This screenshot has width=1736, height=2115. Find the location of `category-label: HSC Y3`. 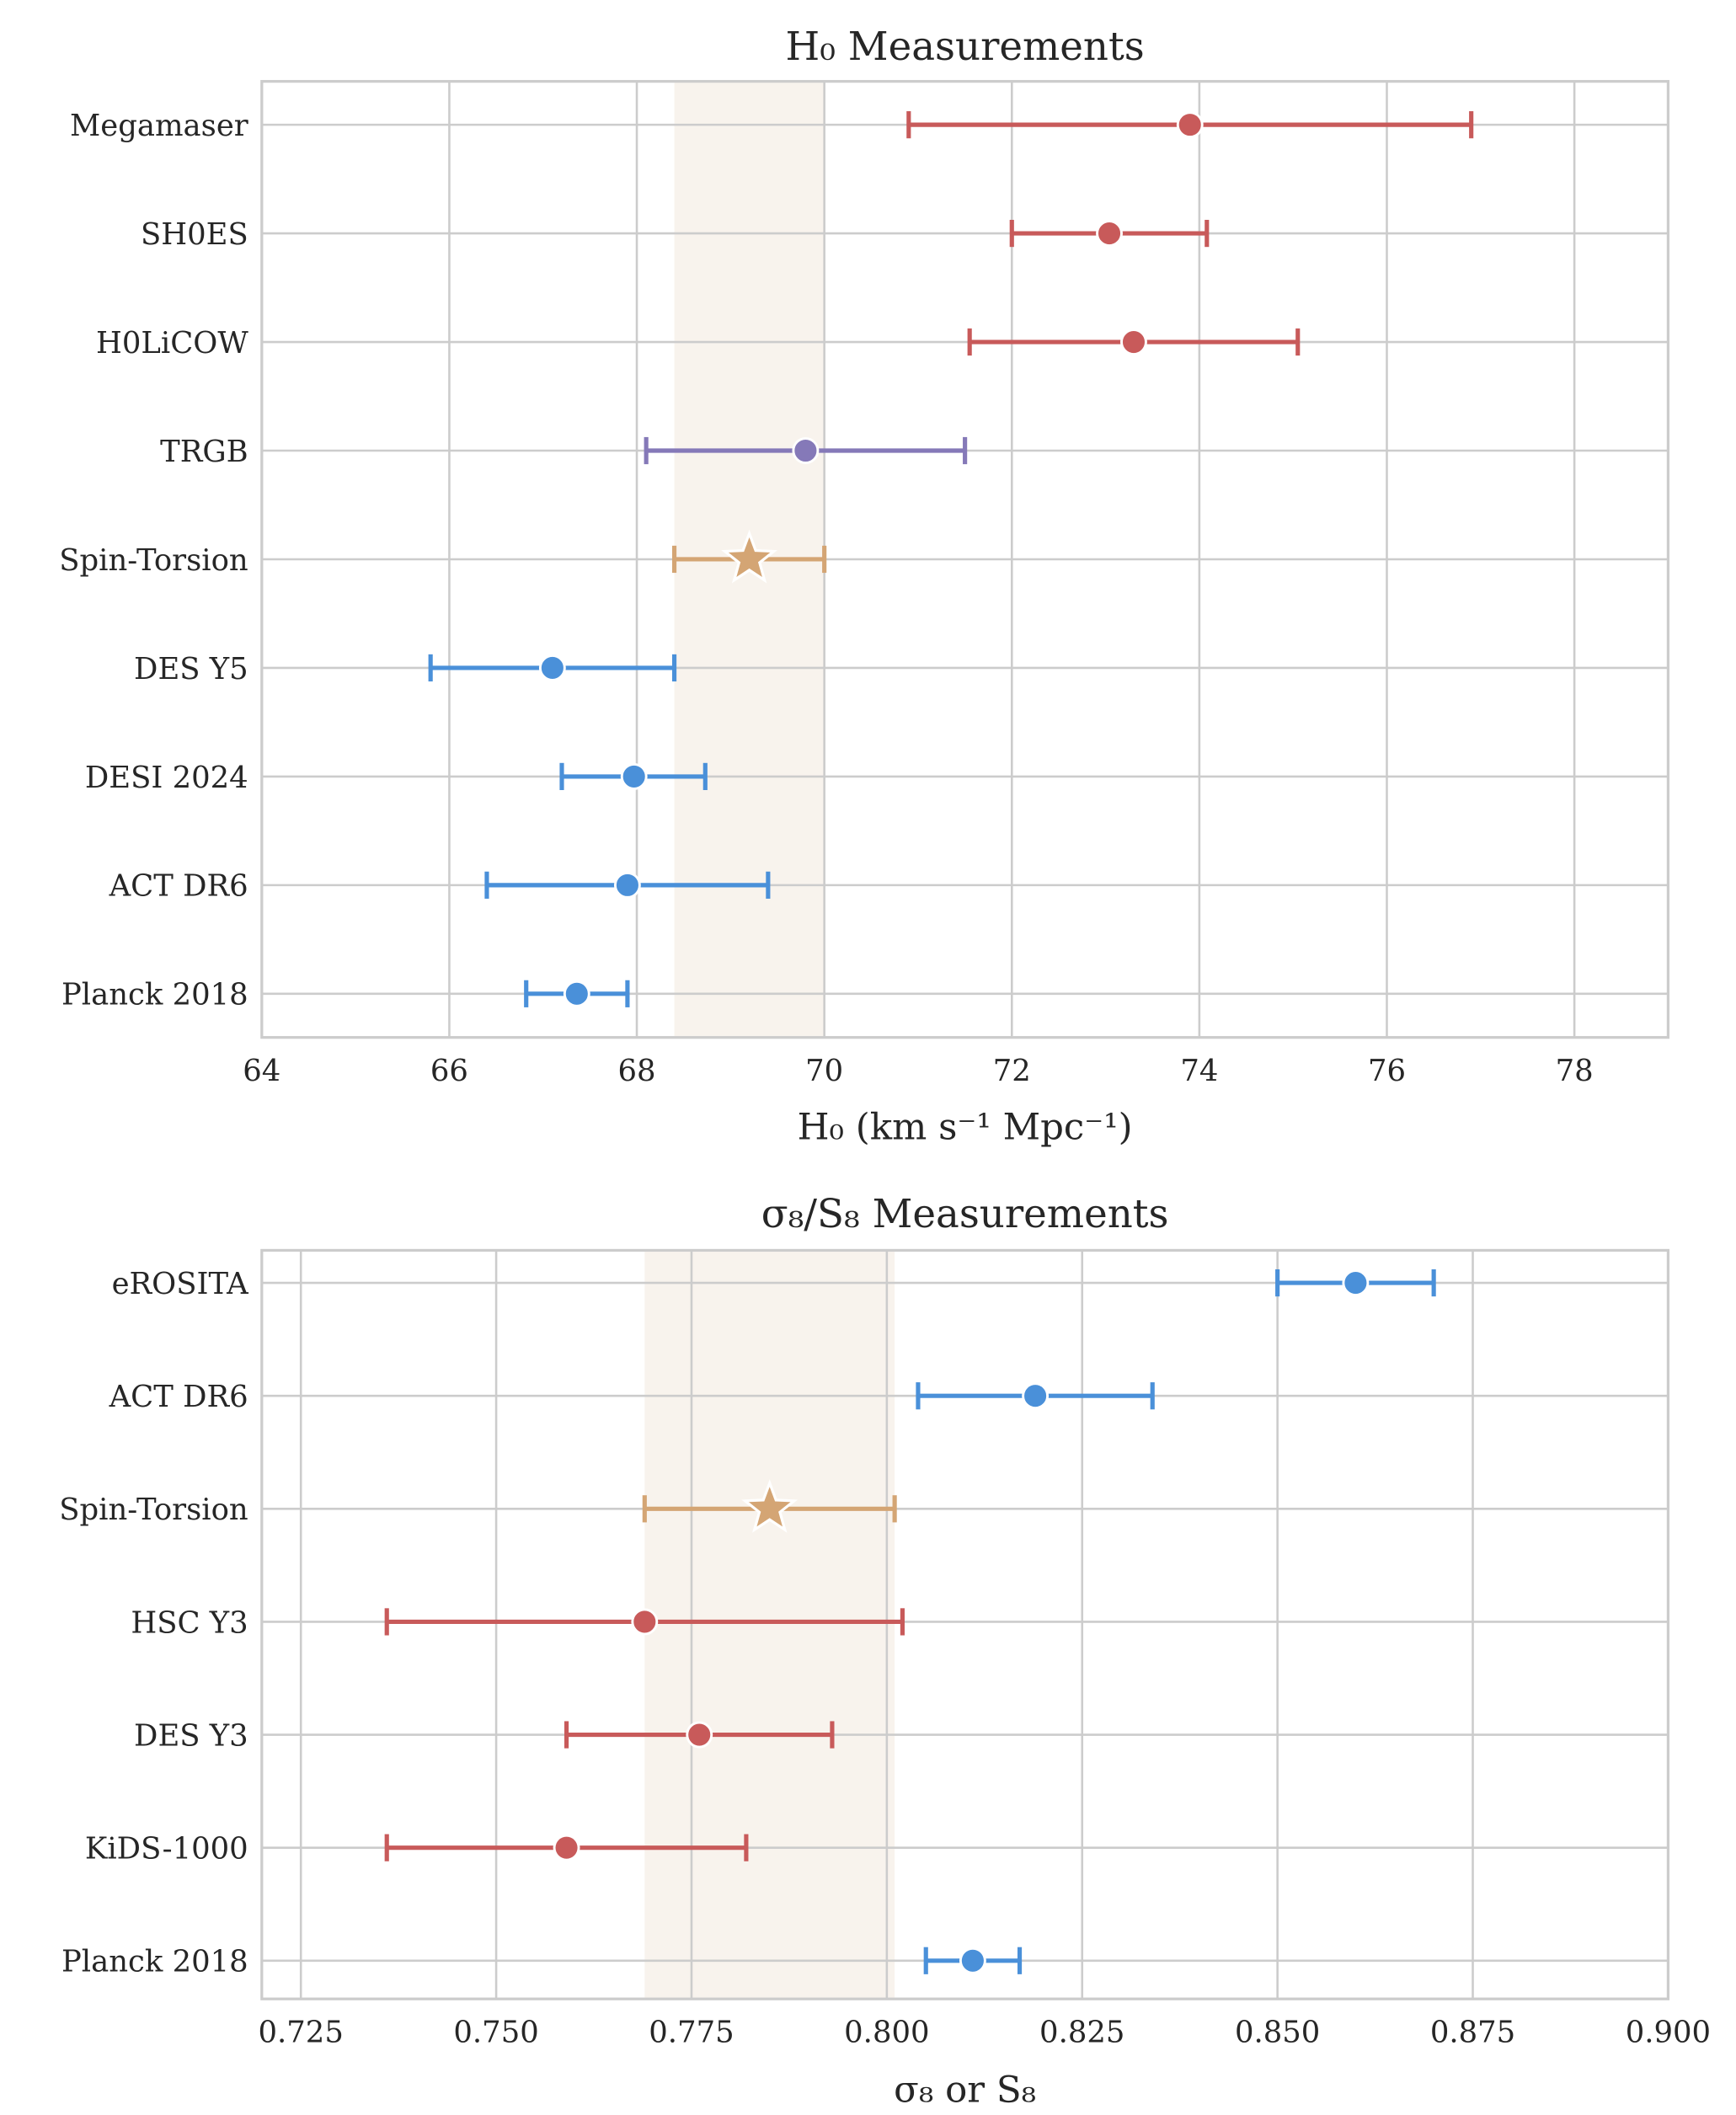

category-label: HSC Y3 is located at coordinates (189, 1622).